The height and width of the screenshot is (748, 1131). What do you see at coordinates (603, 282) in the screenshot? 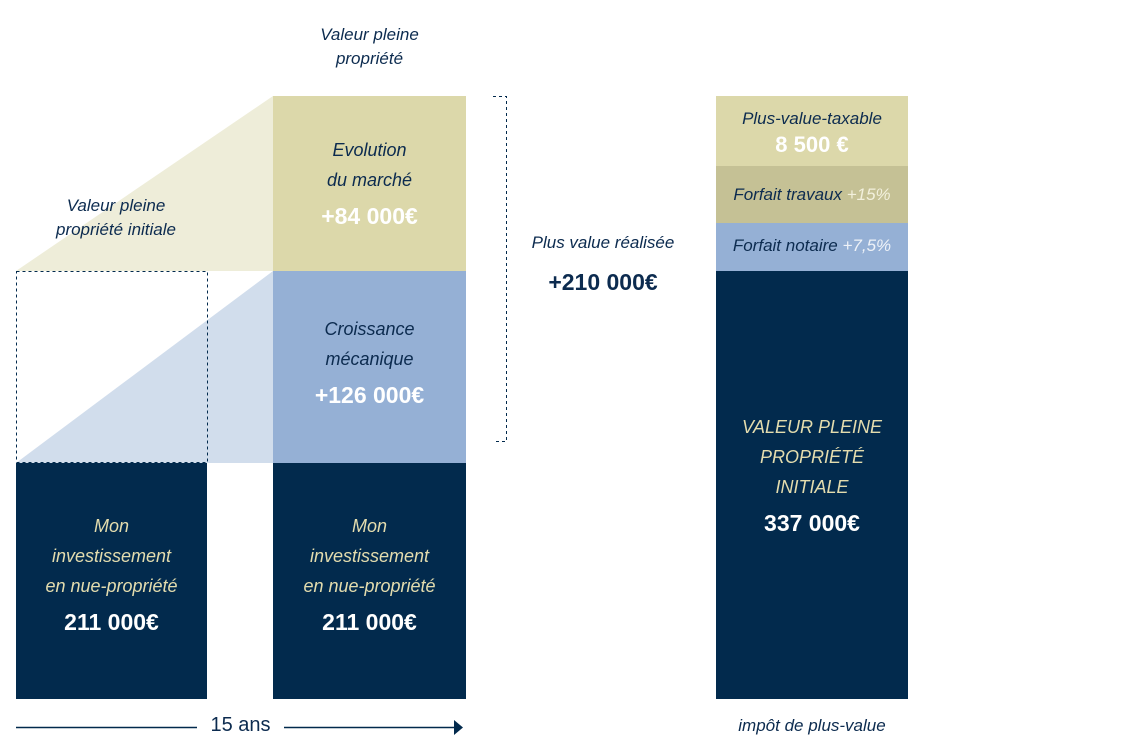
I see `plus-value-amount: +210 000€` at bounding box center [603, 282].